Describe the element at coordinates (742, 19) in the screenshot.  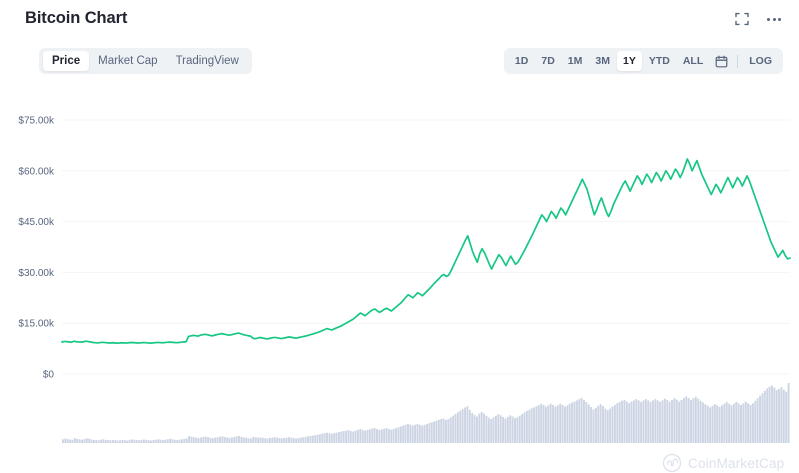
I see `fullscreen-icon` at that location.